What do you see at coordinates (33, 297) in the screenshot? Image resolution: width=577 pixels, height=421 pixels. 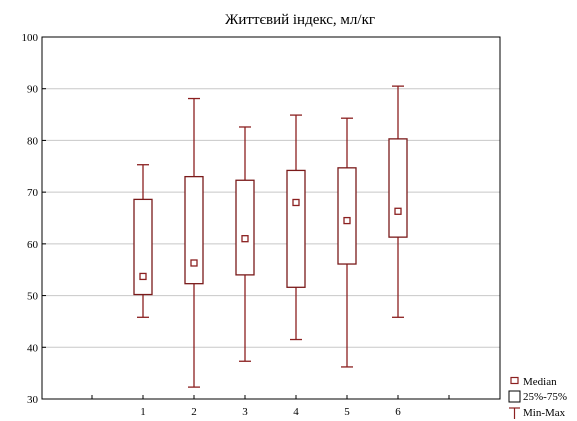 I see `y-tick-label: 50` at bounding box center [33, 297].